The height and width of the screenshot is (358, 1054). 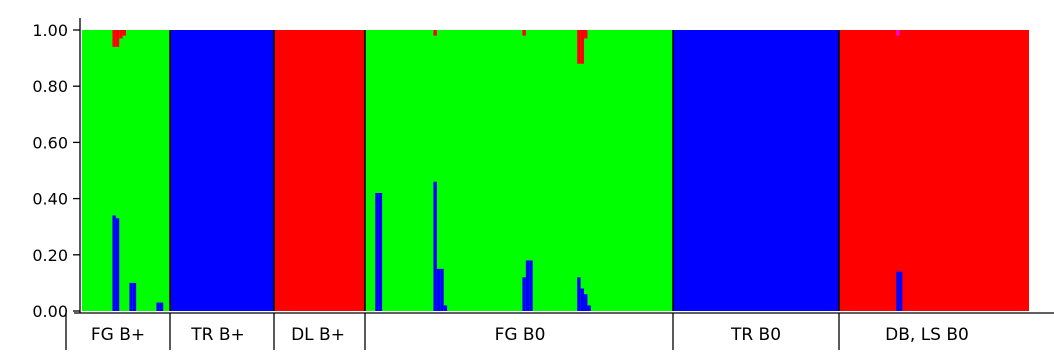 I want to click on group-bar-tr-b-, so click(x=222, y=170).